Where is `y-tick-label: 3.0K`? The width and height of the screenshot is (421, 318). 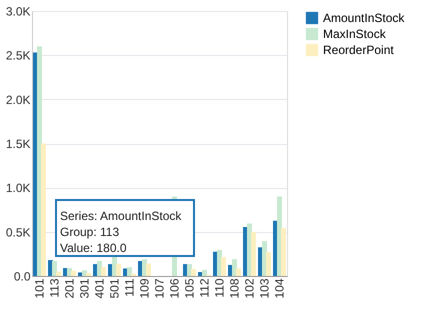
y-tick-label: 3.0K is located at coordinates (18, 11).